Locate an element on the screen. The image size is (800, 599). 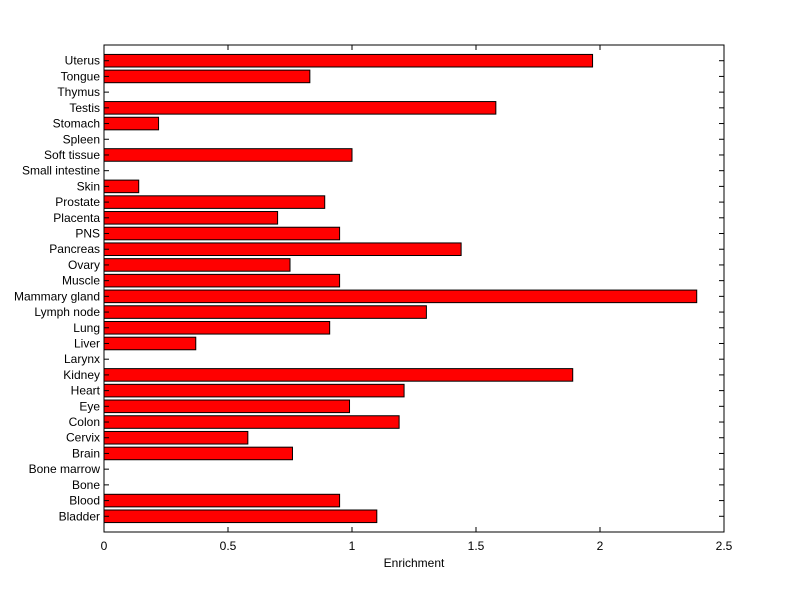
x-tick-label-0: 0 is located at coordinates (104, 546).